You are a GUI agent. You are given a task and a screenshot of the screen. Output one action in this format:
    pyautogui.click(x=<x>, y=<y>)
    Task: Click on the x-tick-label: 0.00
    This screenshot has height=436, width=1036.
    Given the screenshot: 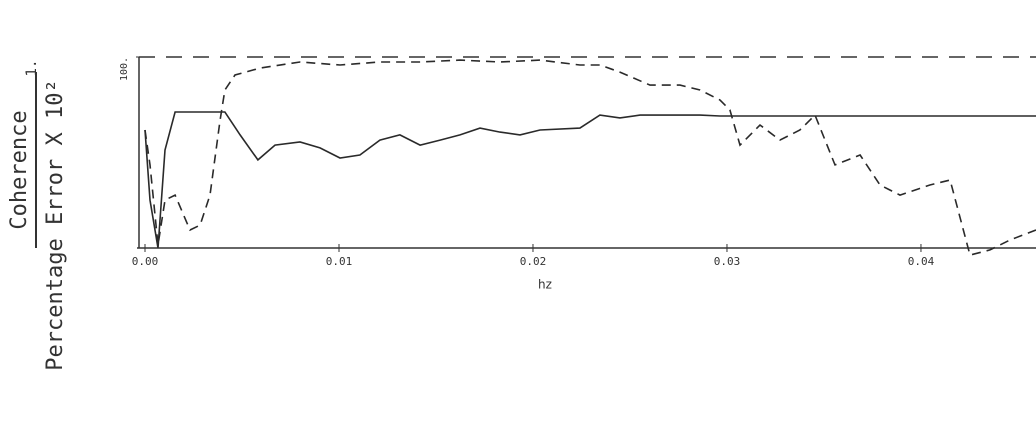 What is the action you would take?
    pyautogui.click(x=145, y=261)
    